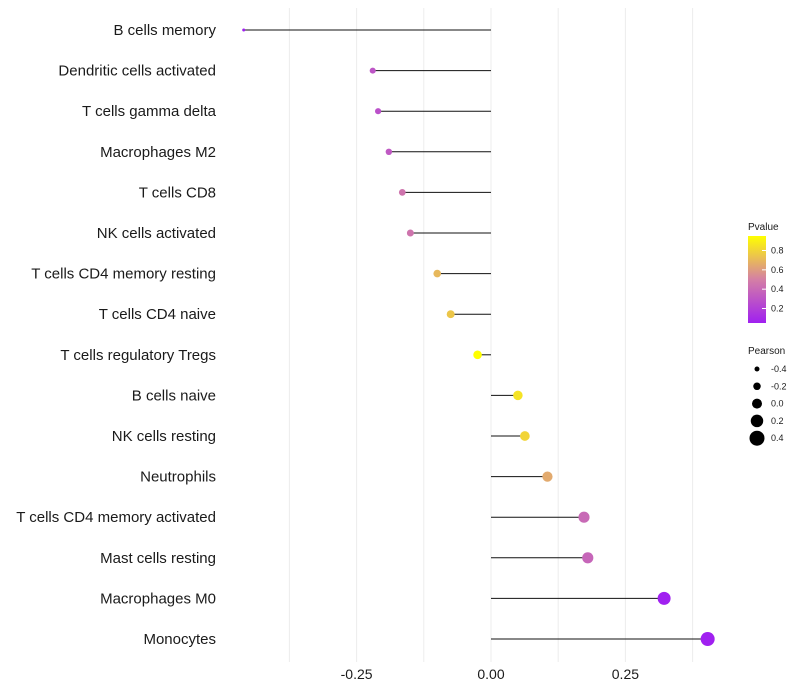  What do you see at coordinates (179, 639) in the screenshot?
I see `y-label-15: Monocytes` at bounding box center [179, 639].